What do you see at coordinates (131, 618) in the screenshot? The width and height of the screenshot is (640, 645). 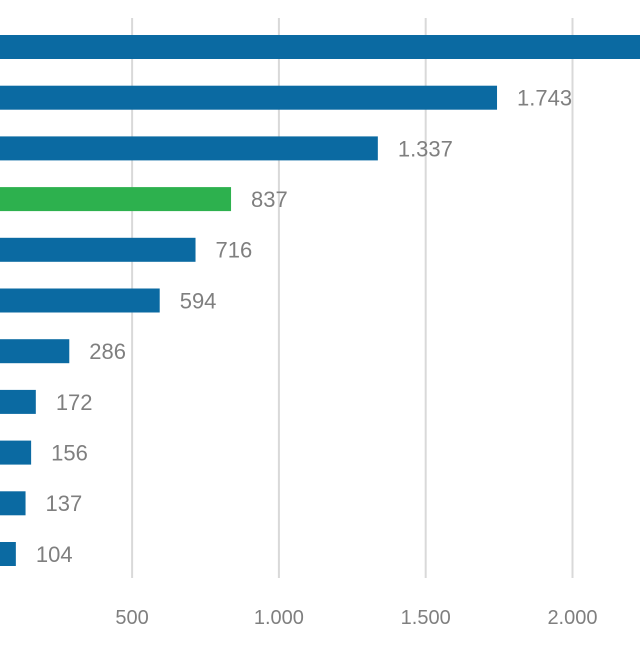 I see `x-tick-label: 500` at bounding box center [131, 618].